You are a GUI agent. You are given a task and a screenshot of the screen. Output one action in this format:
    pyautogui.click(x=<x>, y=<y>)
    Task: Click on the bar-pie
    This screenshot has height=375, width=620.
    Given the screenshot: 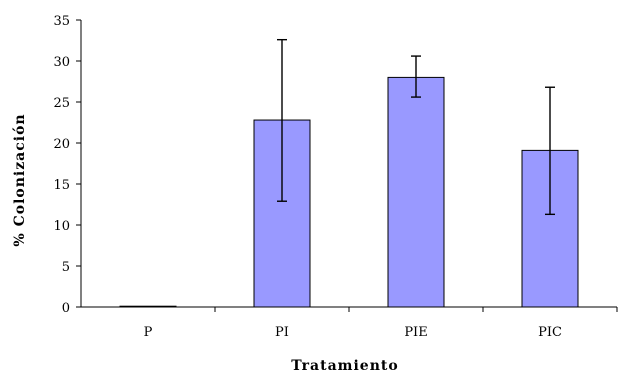 What is the action you would take?
    pyautogui.click(x=416, y=192)
    